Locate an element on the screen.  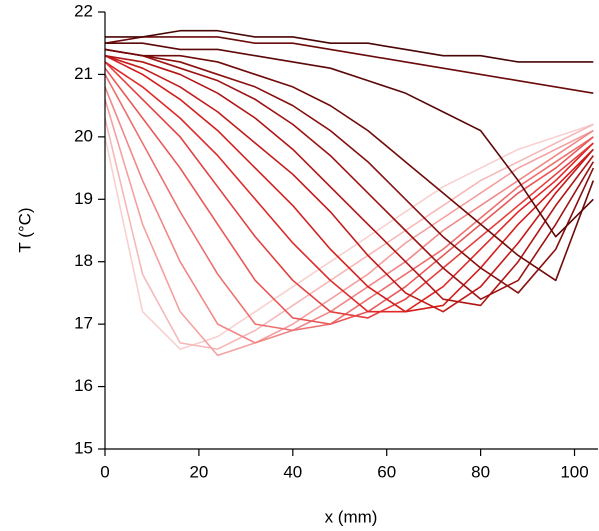
x-tick-label: 60 is located at coordinates (386, 471).